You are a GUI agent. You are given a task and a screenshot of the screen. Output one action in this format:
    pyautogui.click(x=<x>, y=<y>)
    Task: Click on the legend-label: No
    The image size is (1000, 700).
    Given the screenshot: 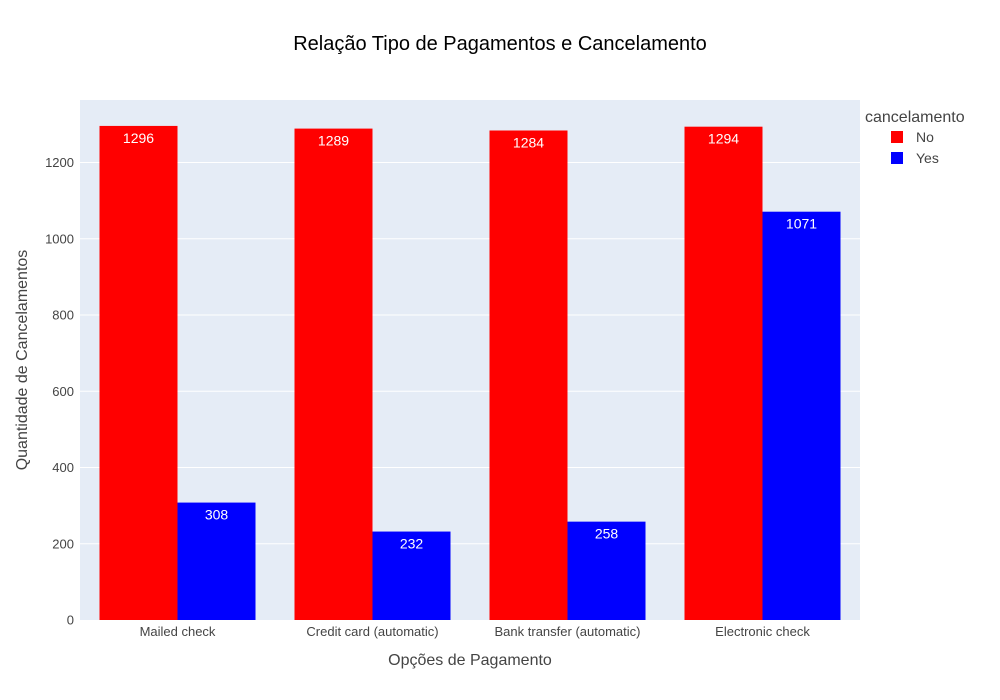 What is the action you would take?
    pyautogui.click(x=925, y=137)
    